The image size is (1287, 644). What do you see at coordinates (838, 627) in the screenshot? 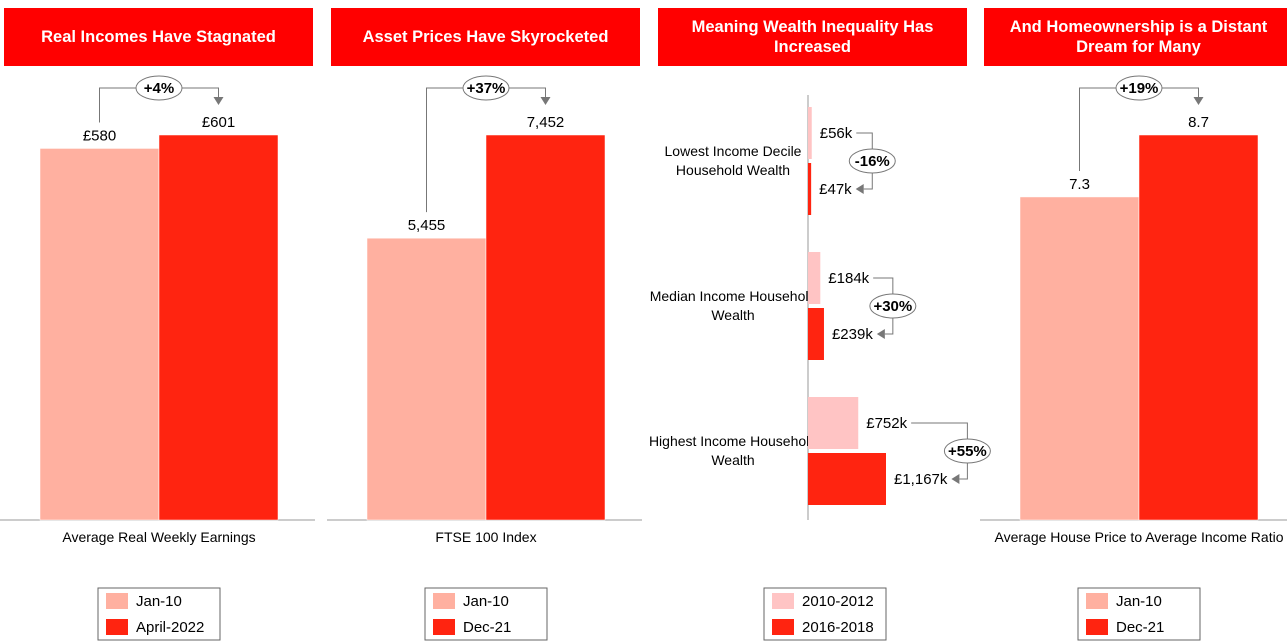
I see `legend-label: 2016-2018` at bounding box center [838, 627].